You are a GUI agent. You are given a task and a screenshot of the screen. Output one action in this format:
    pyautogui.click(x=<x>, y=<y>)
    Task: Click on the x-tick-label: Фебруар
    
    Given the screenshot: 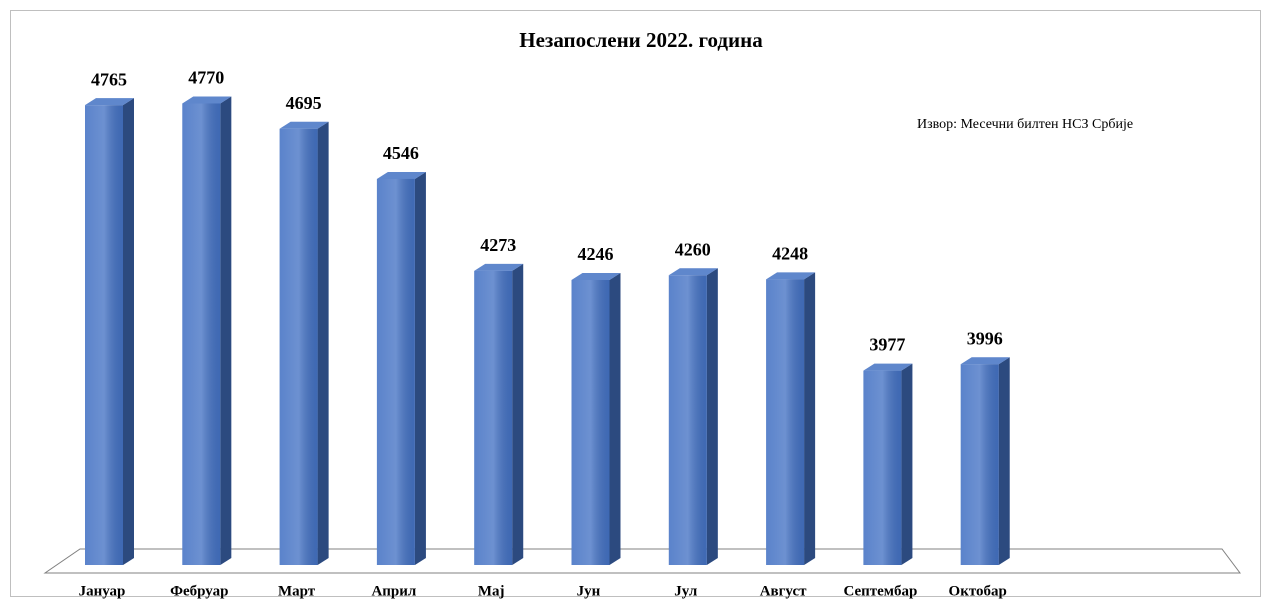 What is the action you would take?
    pyautogui.click(x=199, y=591)
    